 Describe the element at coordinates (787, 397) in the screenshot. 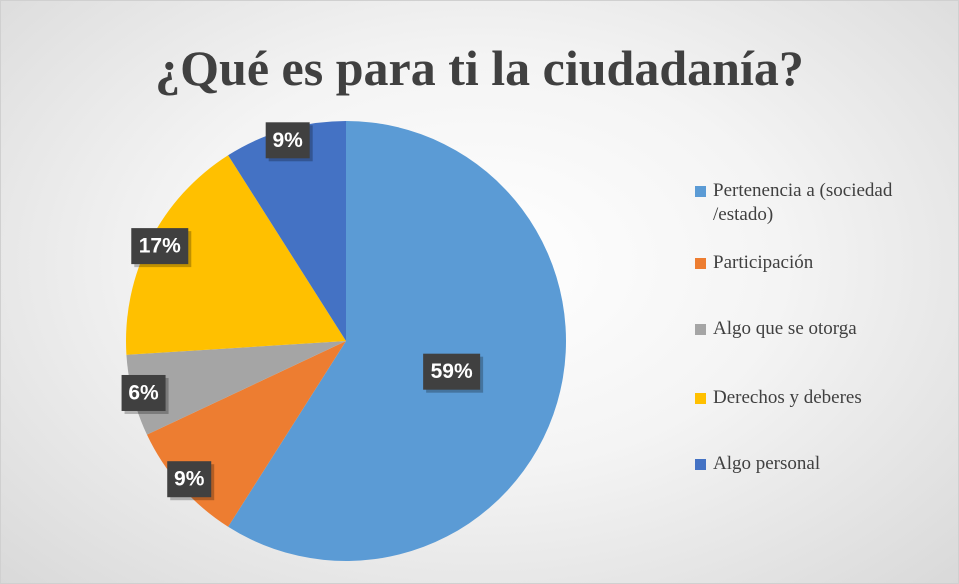

I see `legend-label: Derechos y deberes` at that location.